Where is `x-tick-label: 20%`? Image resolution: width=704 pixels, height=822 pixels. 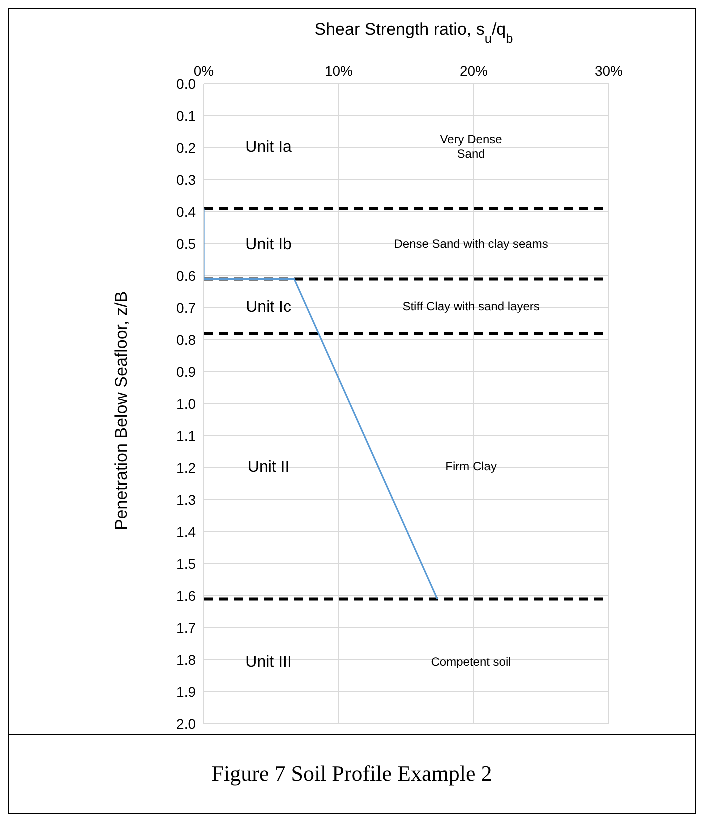 x-tick-label: 20% is located at coordinates (474, 71).